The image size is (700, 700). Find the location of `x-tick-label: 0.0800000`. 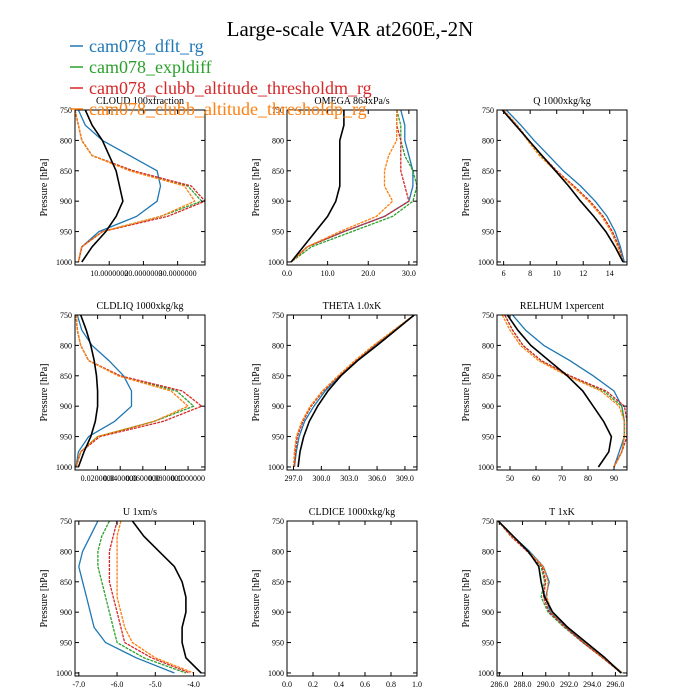

x-tick-label: 0.0800000 is located at coordinates (165, 478).